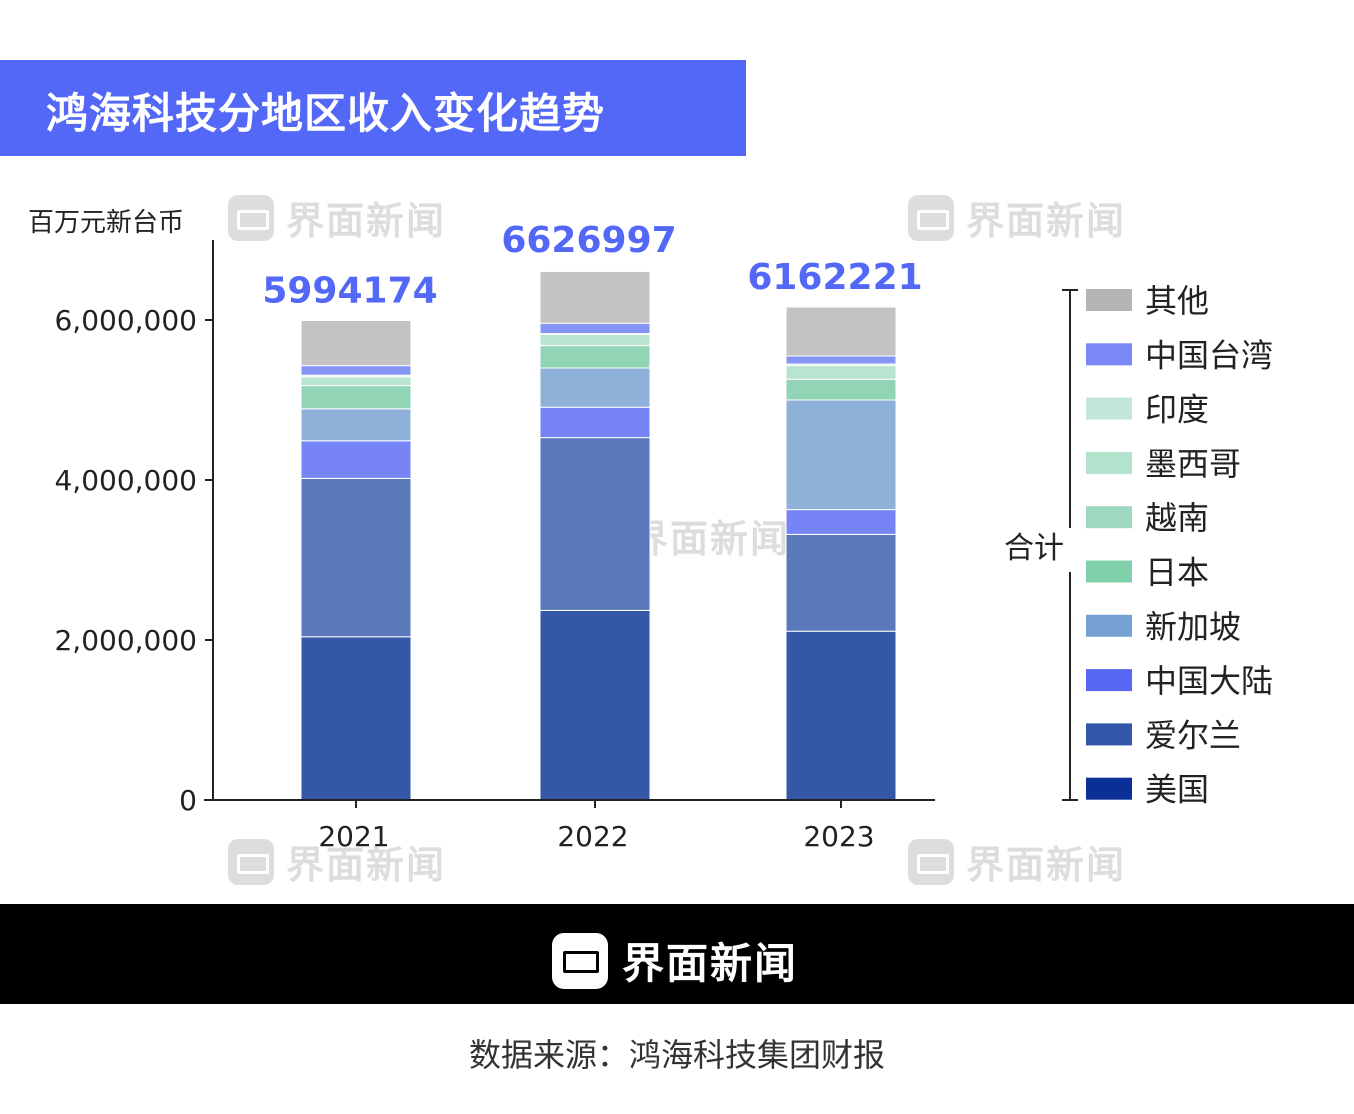 This screenshot has width=1354, height=1114. Describe the element at coordinates (588, 240) in the screenshot. I see `bar-total-label: 6626997` at that location.